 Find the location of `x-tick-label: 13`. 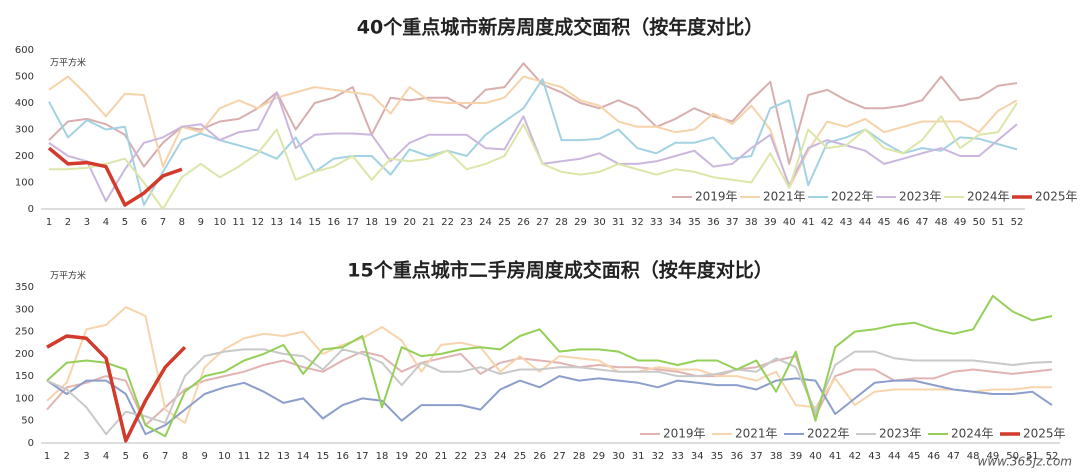

x-tick-label: 13 is located at coordinates (276, 222).